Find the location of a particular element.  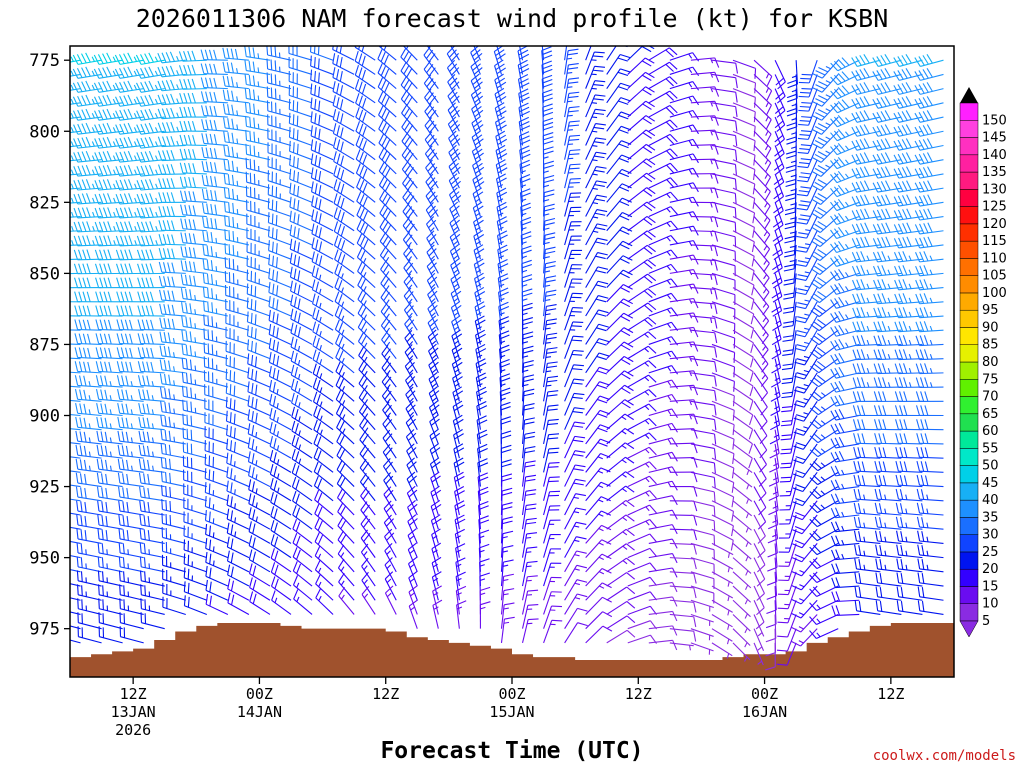

x-tick-label: 16JAN is located at coordinates (764, 712).